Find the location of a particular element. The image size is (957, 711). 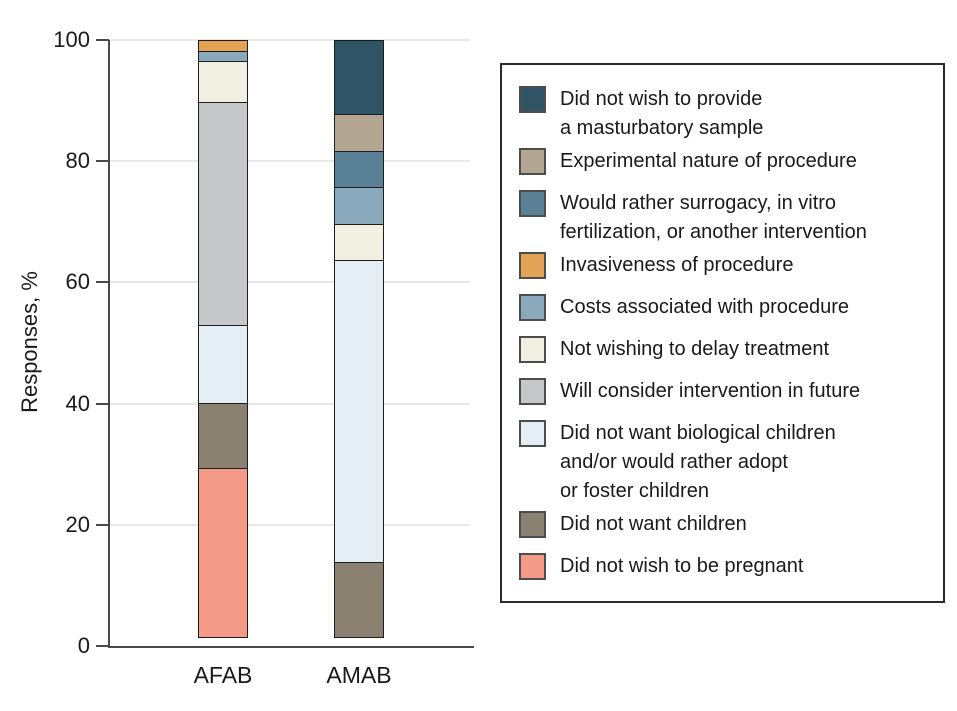

legend-item: Experimental nature of procedure is located at coordinates (726, 161).